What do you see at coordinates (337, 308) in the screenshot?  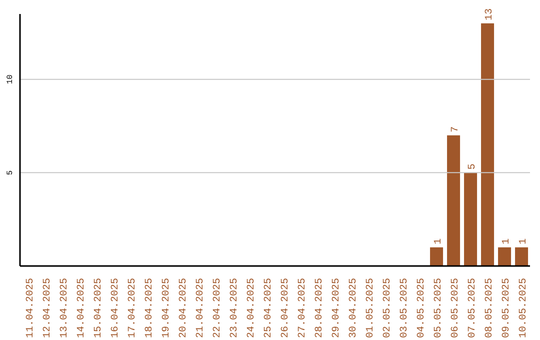 I see `x-tick-label: 29.04.2025` at bounding box center [337, 308].